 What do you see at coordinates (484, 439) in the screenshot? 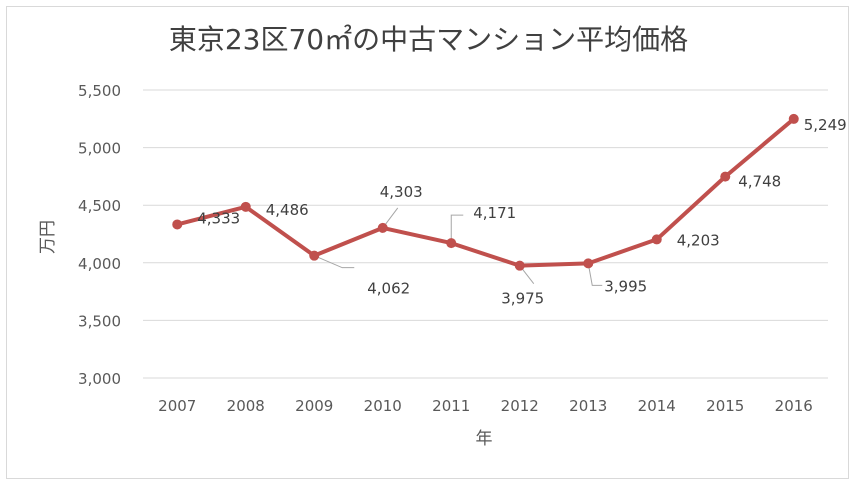
I see `x-axis-label: 年` at bounding box center [484, 439].